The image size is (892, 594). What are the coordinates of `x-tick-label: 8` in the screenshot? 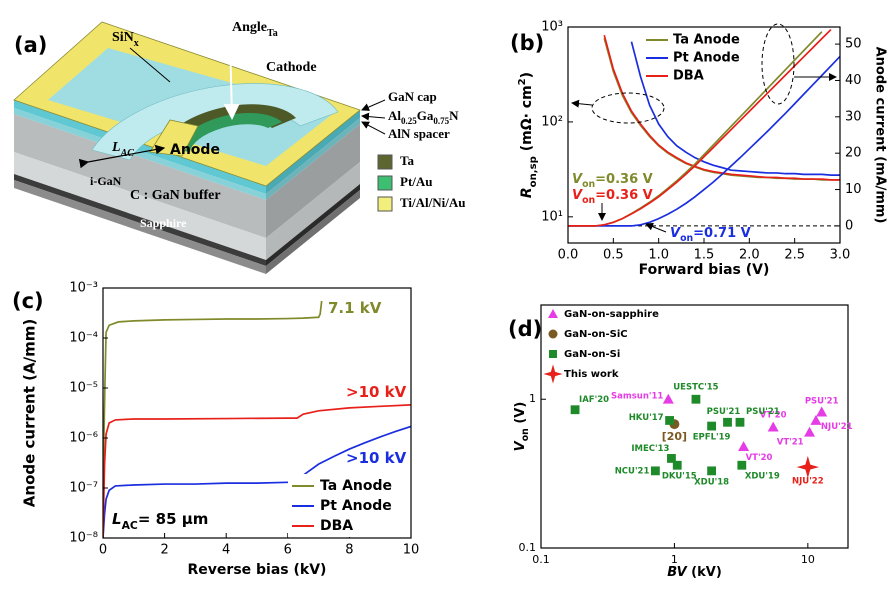 It's located at (349, 550).